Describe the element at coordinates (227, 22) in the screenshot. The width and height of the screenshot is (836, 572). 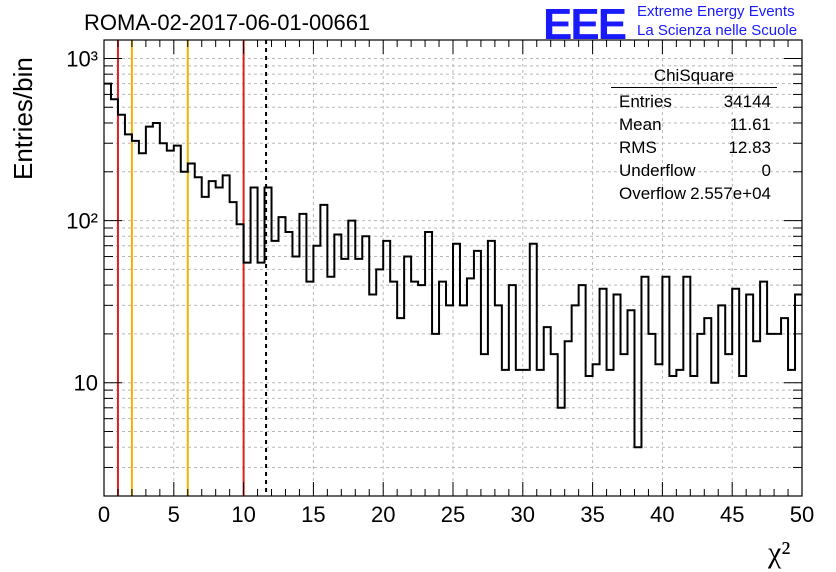
I see `chart-title: ROMA-02-2017-06-01-00661` at that location.